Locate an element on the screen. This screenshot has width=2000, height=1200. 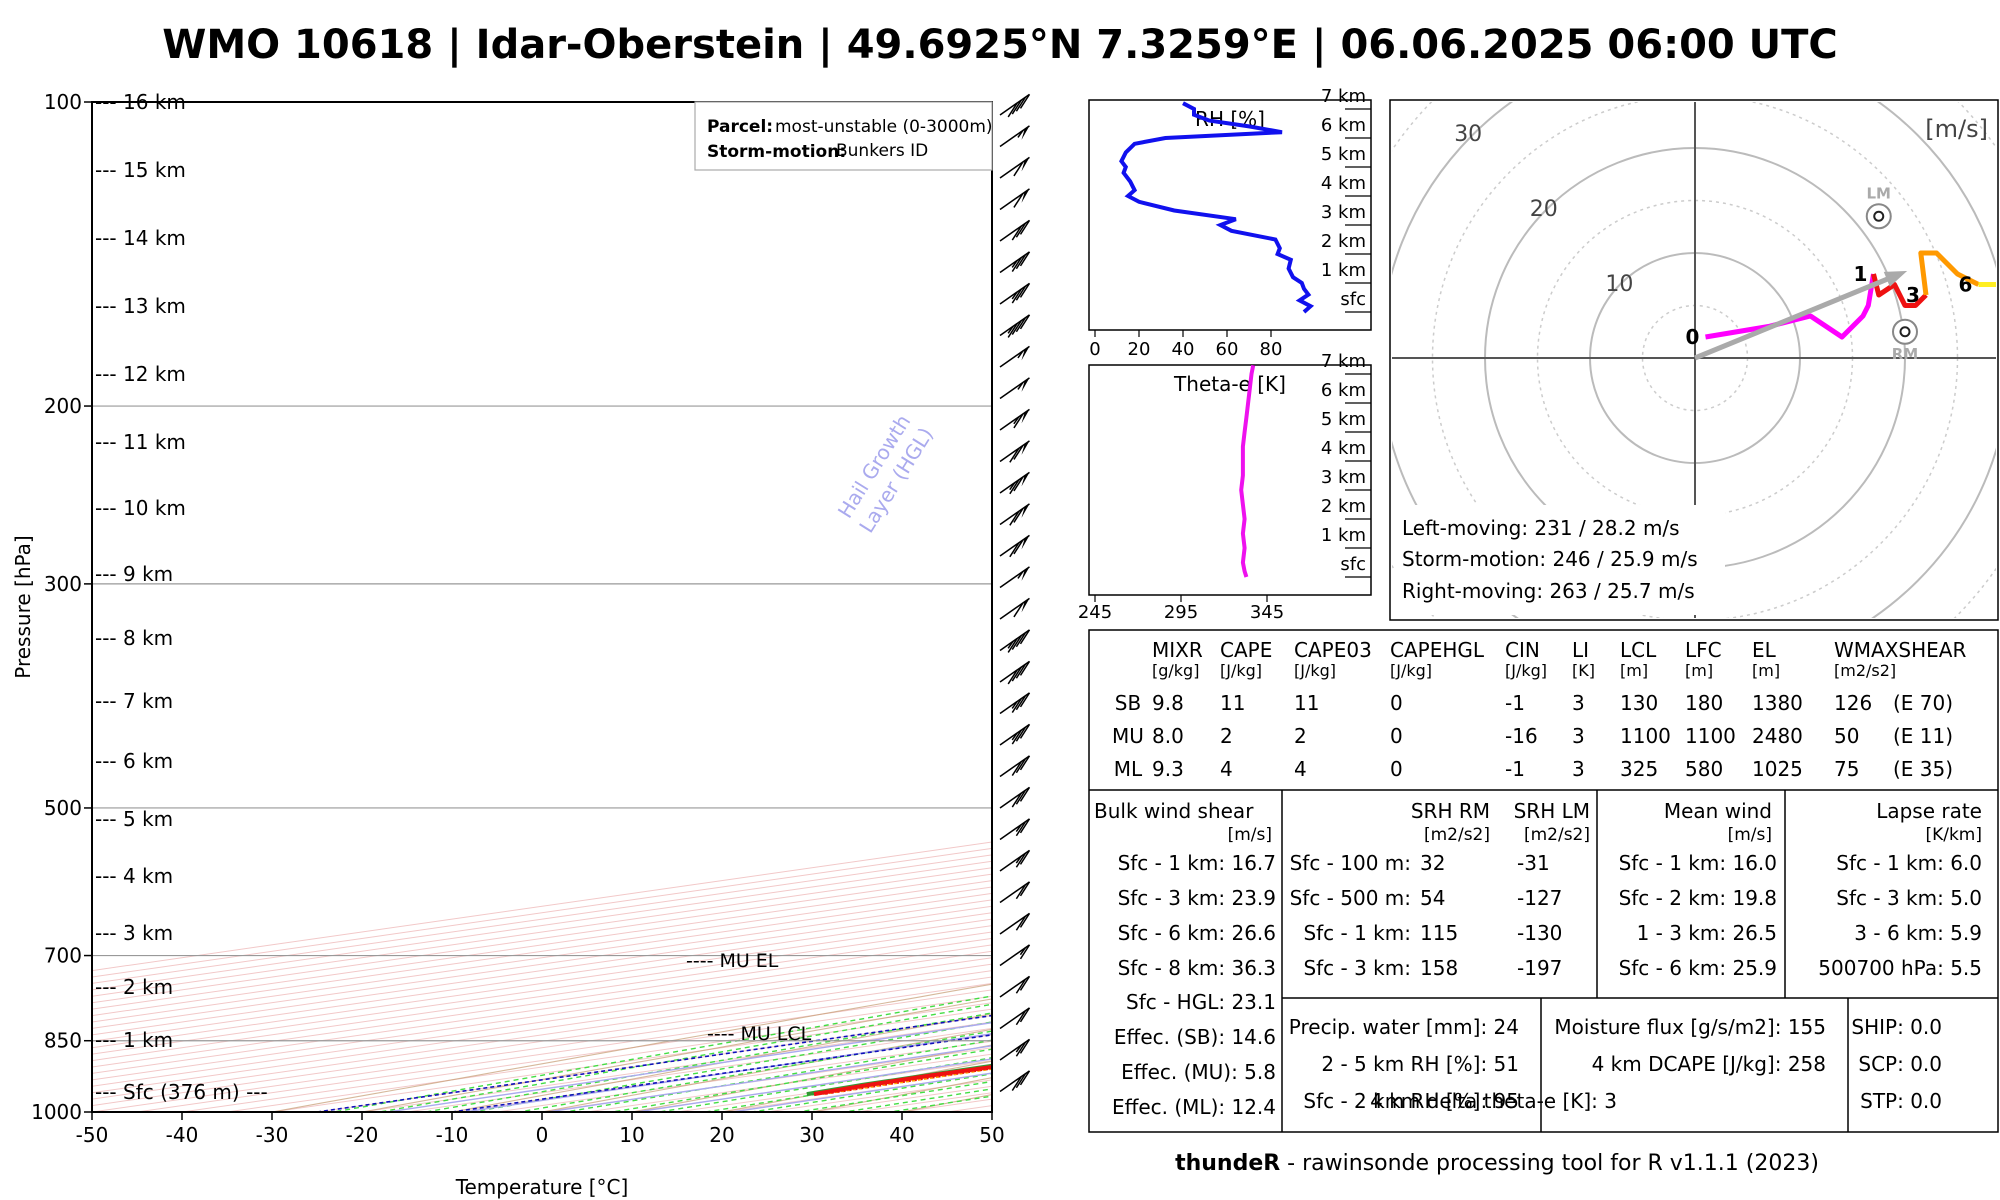
temperature-tick-label: -50 is located at coordinates (92, 1135).